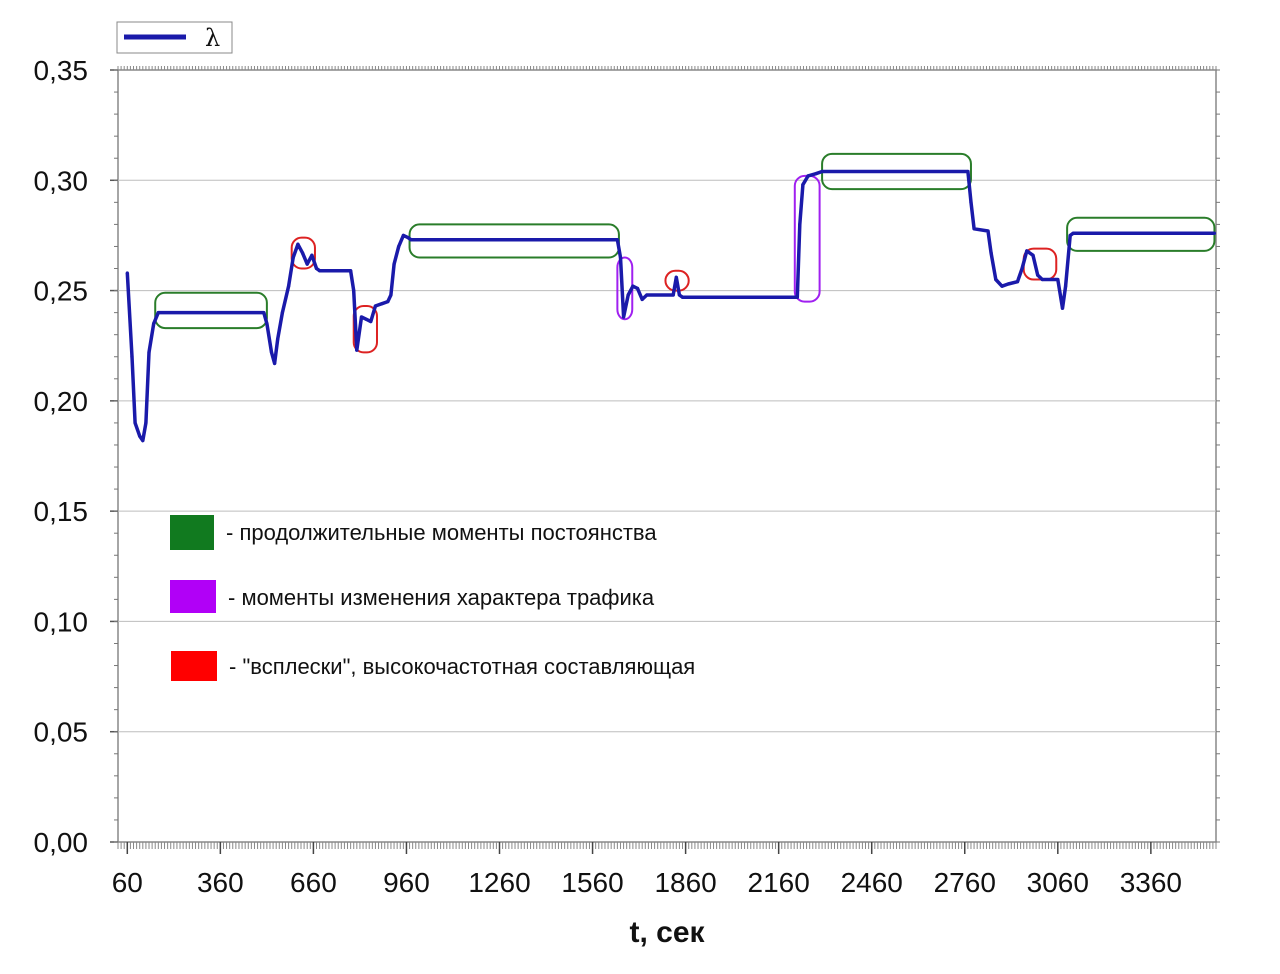  What do you see at coordinates (965, 882) in the screenshot?
I see `x-tick-label: 2760` at bounding box center [965, 882].